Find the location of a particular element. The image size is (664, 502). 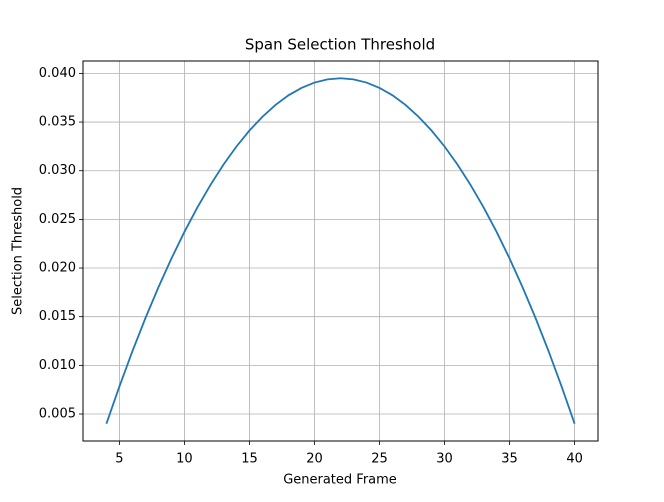

x-tick-label: 30 is located at coordinates (444, 459).